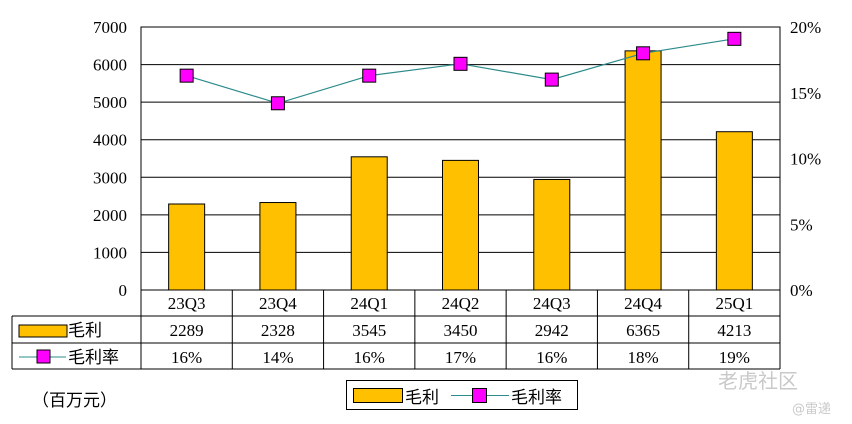 This screenshot has height=424, width=852. I want to click on category-label: 24Q2, so click(461, 303).